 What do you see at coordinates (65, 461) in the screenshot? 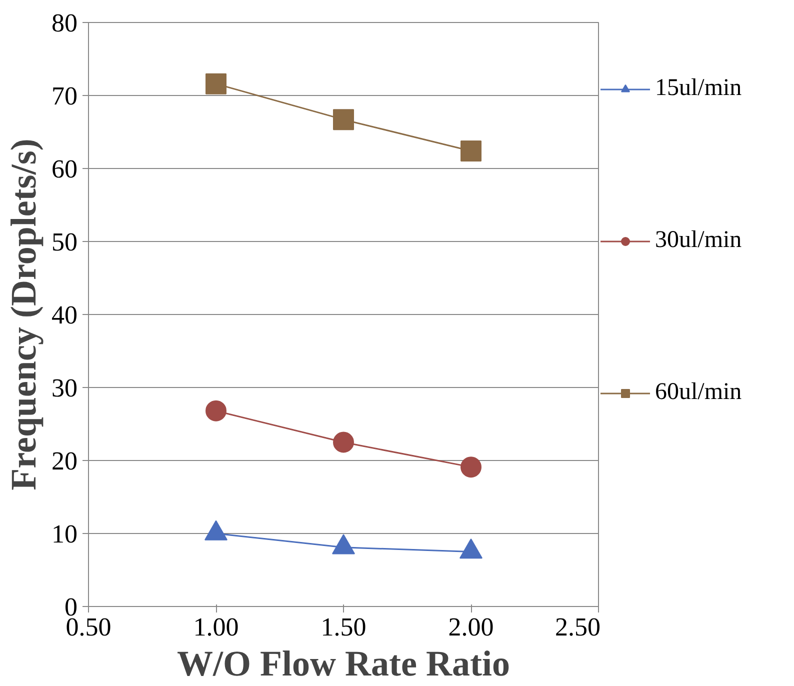
I see `y-tick-label: 20` at bounding box center [65, 461].